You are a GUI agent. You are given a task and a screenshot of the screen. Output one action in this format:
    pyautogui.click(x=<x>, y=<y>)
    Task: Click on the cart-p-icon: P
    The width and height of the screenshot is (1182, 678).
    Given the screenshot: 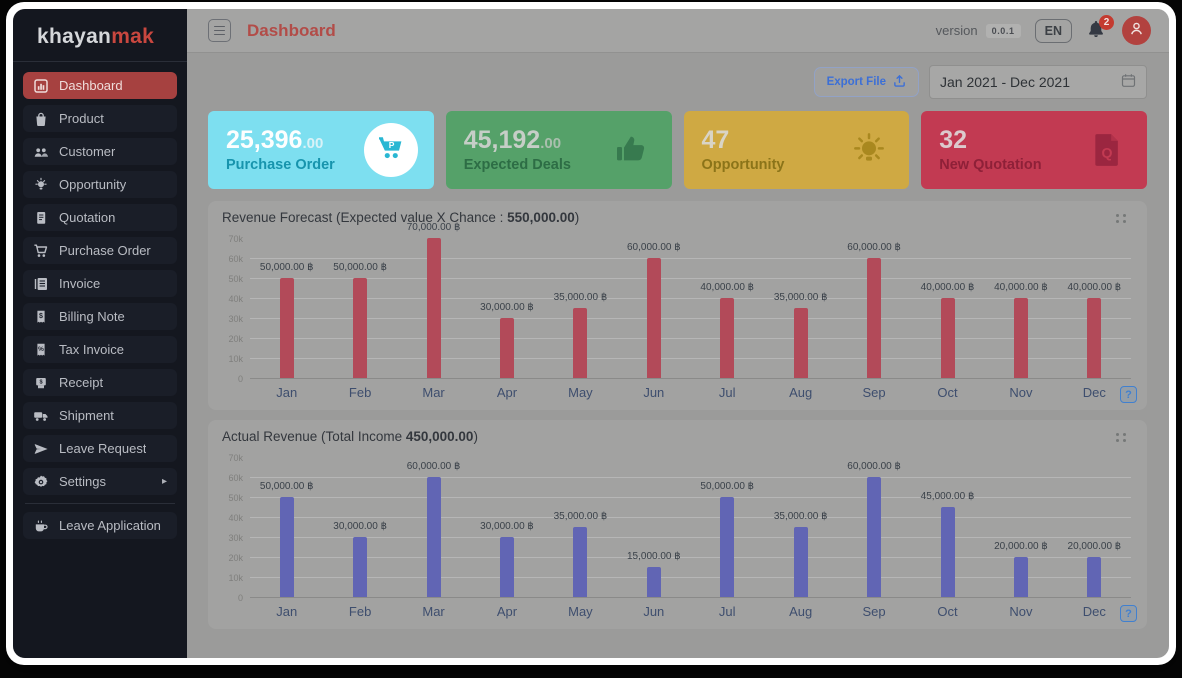 What is the action you would take?
    pyautogui.click(x=390, y=150)
    